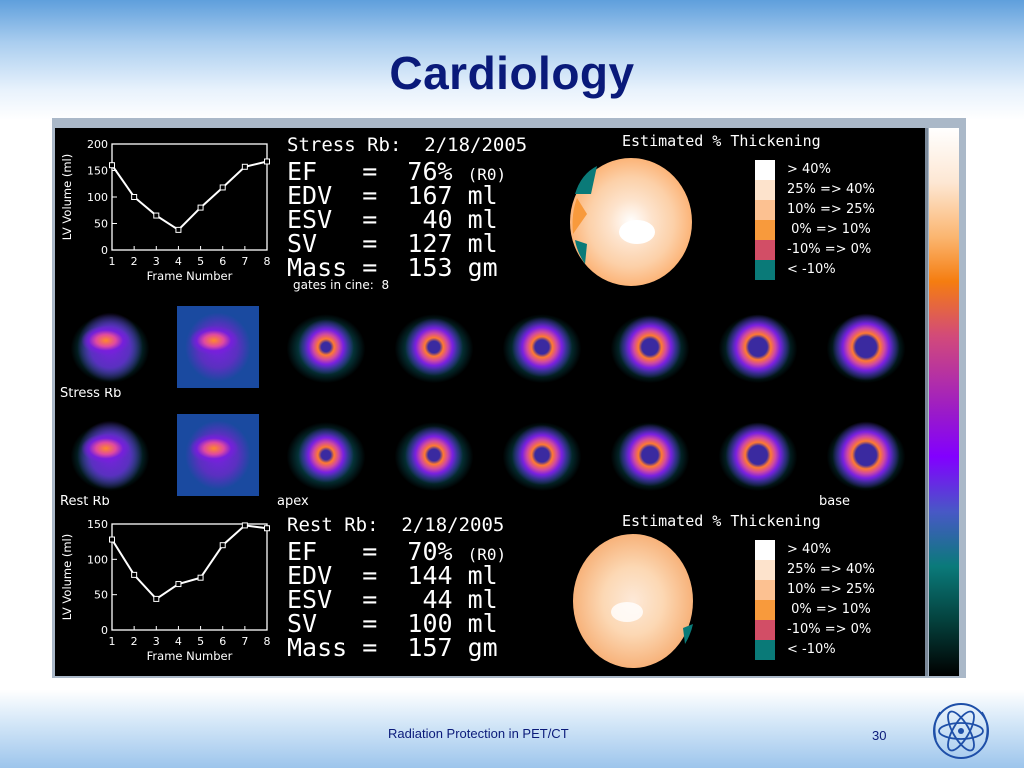 The height and width of the screenshot is (768, 1024). What do you see at coordinates (961, 731) in the screenshot?
I see `iaea-logo-icon` at bounding box center [961, 731].